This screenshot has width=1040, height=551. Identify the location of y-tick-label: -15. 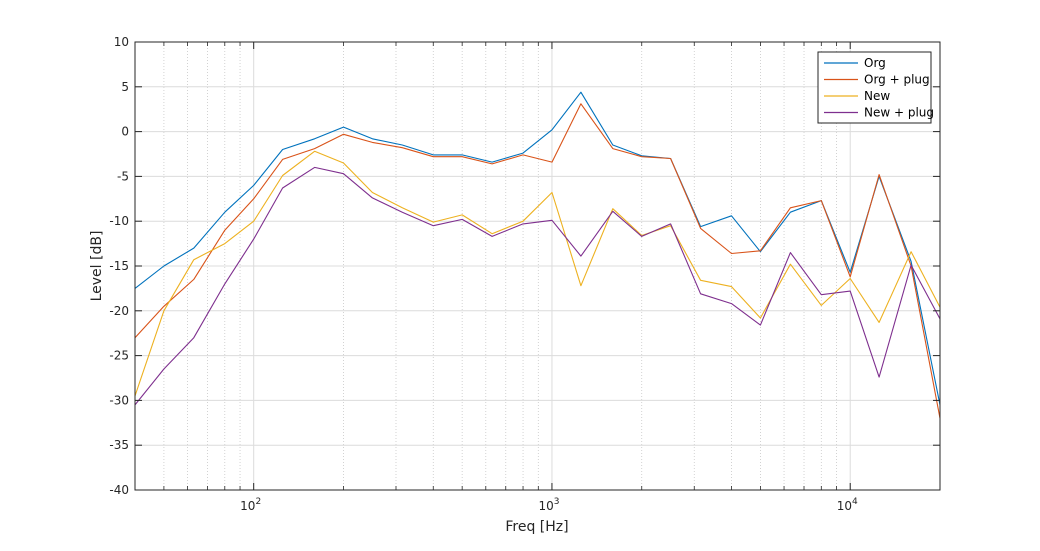
(119, 266).